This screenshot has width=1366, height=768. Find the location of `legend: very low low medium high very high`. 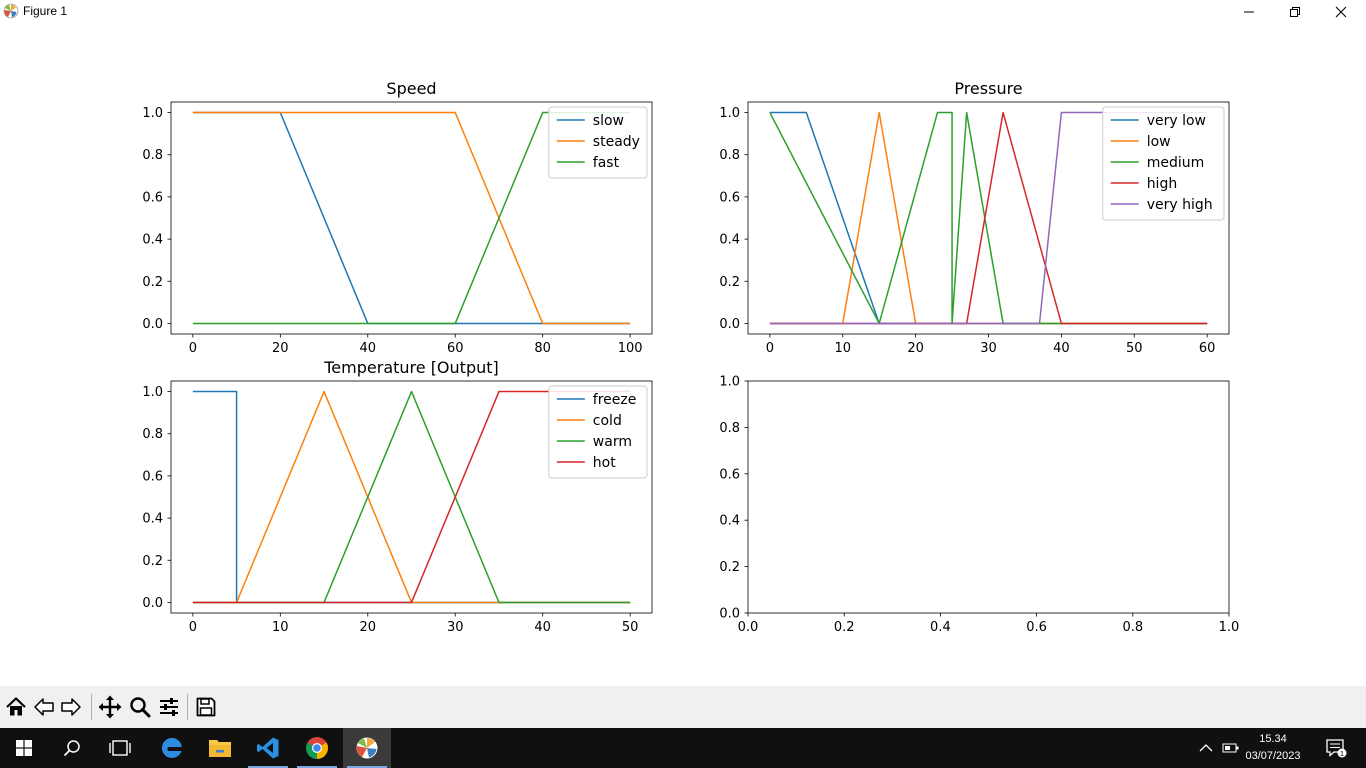

legend: very low low medium high very high is located at coordinates (1163, 163).